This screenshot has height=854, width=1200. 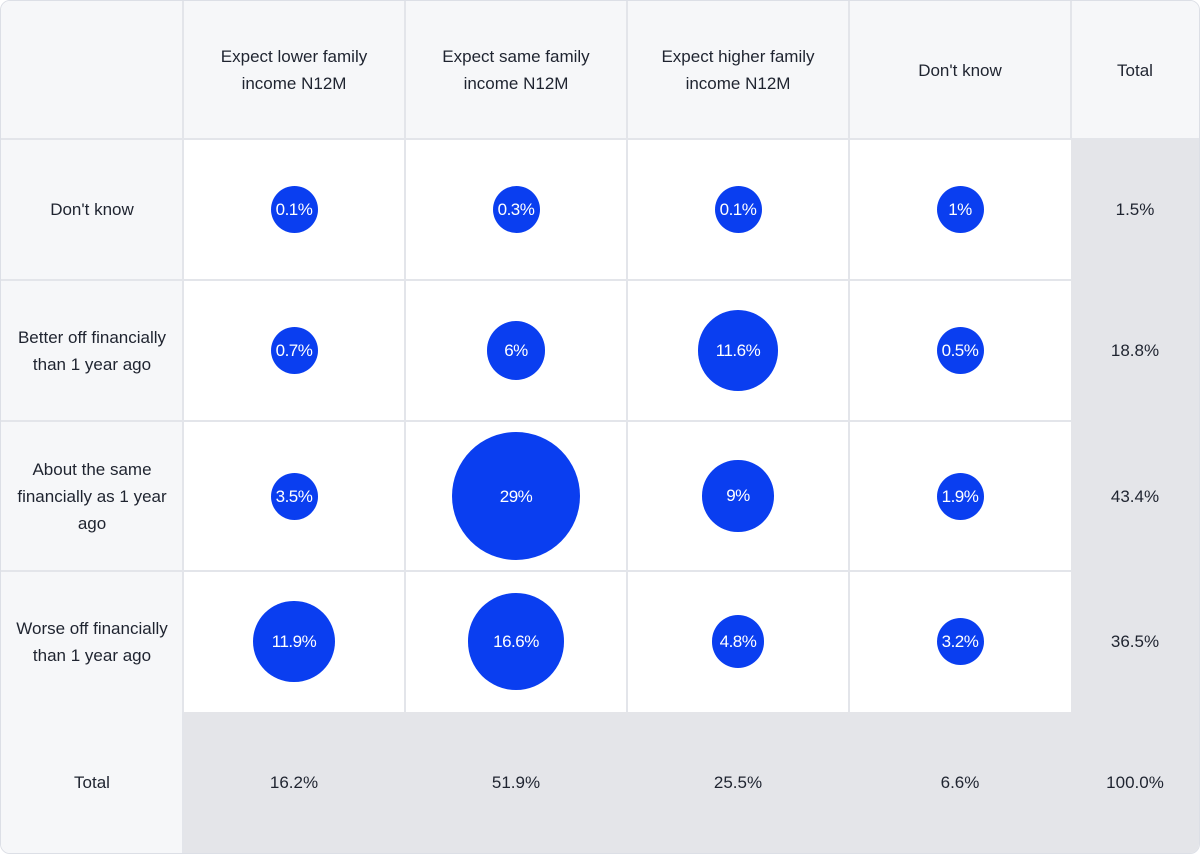 I want to click on grand-total-text: 100.0%, so click(x=1135, y=782).